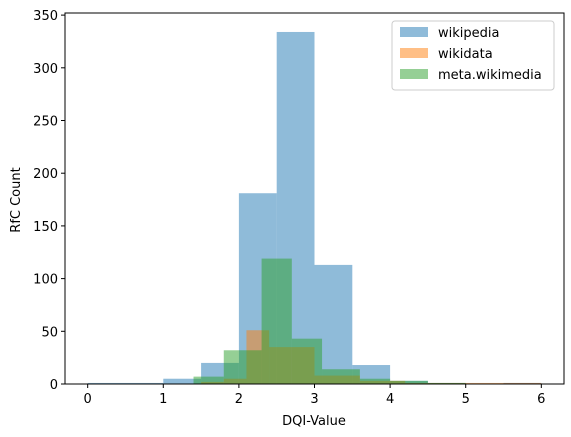  Describe the element at coordinates (468, 33) in the screenshot. I see `legend-label-wikipedia: wikipedia` at that location.